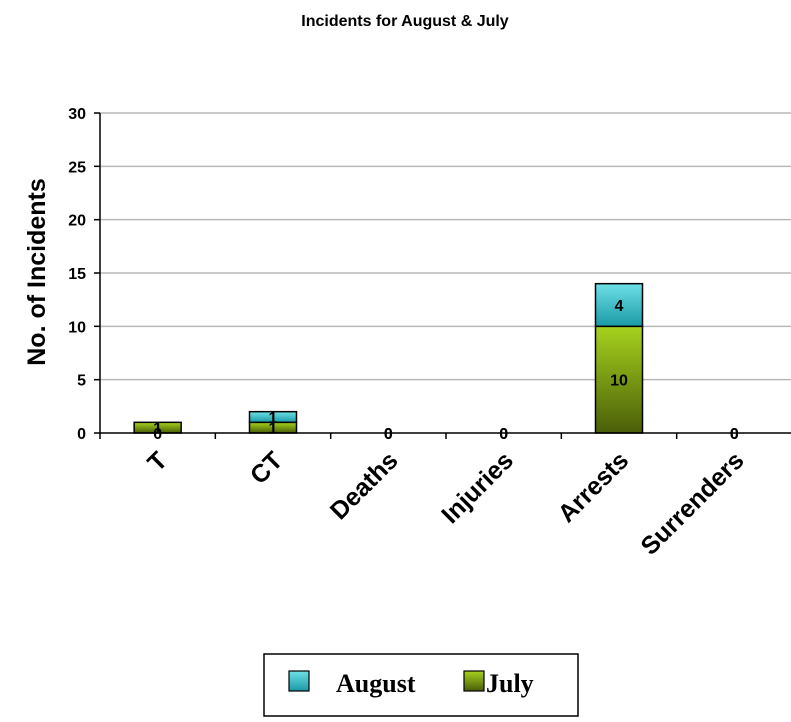 This screenshot has width=791, height=722. What do you see at coordinates (692, 503) in the screenshot?
I see `x-tick-label: Surrenders` at bounding box center [692, 503].